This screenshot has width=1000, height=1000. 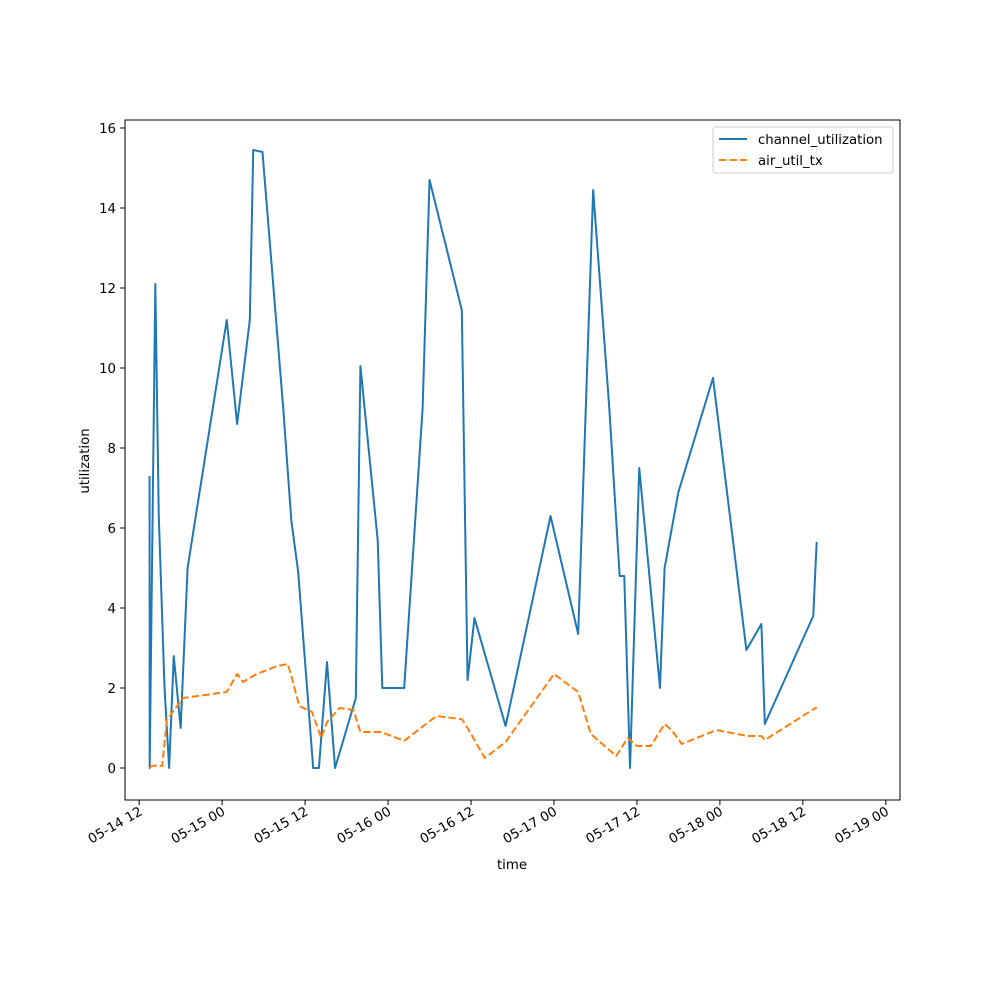 What do you see at coordinates (85, 460) in the screenshot?
I see `y-axis-label: utilization` at bounding box center [85, 460].